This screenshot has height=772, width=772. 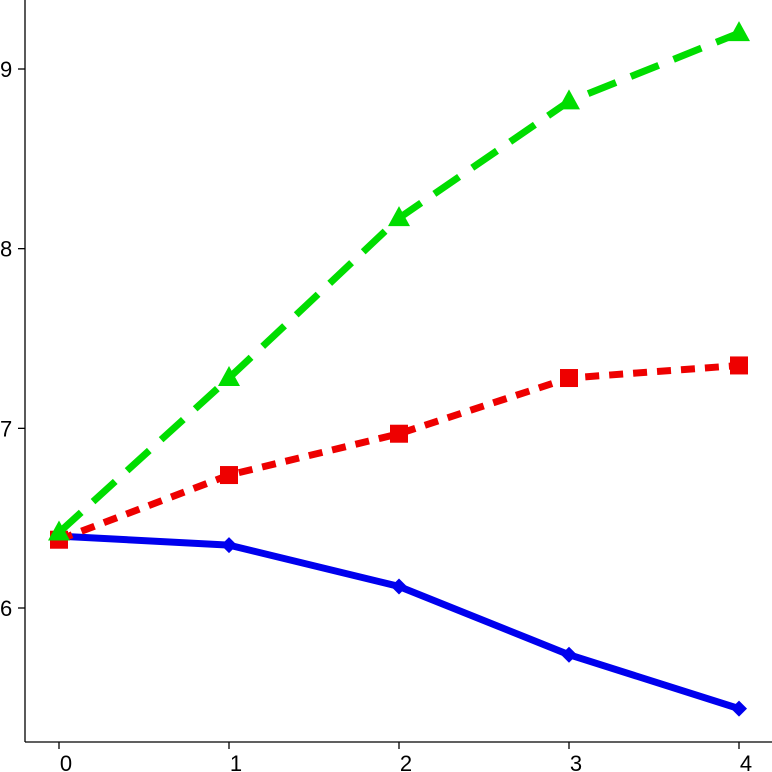 What do you see at coordinates (6, 69) in the screenshot?
I see `y-tick-label: 9` at bounding box center [6, 69].